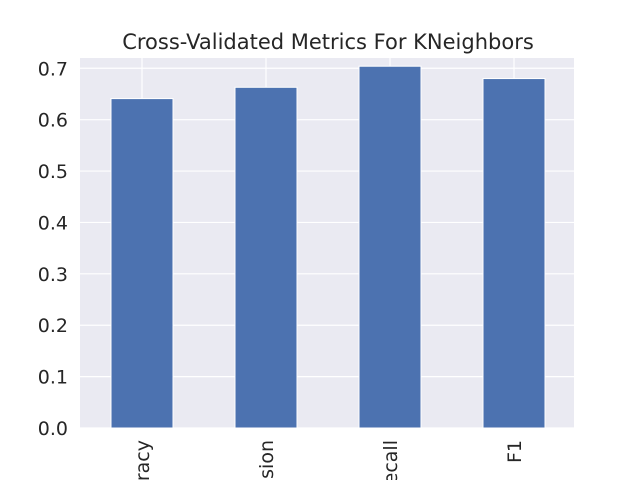  I want to click on y-tick-label: 0.3, so click(53, 275).